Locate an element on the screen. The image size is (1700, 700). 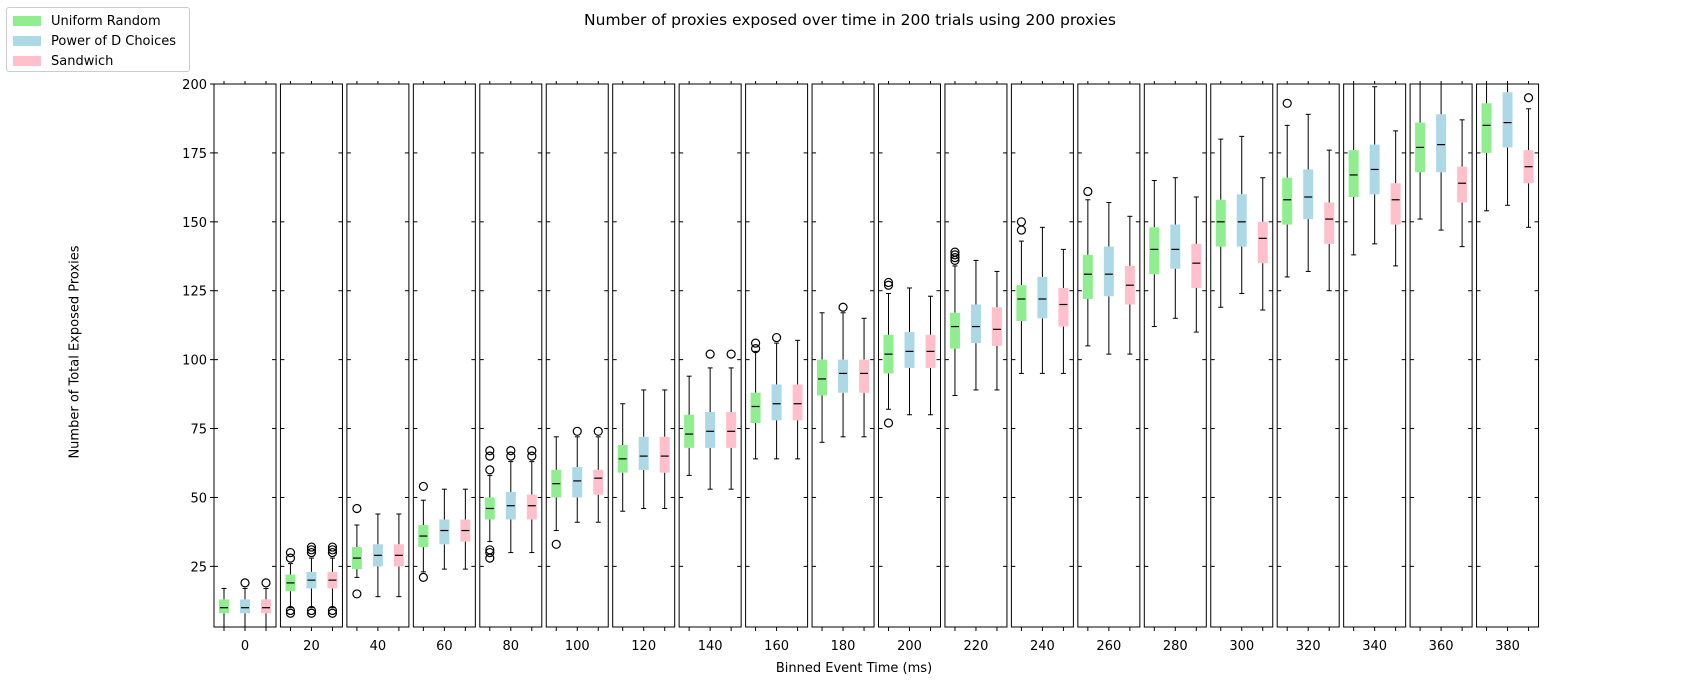
x-axis-label: Binned Event Time (ms) is located at coordinates (854, 668).